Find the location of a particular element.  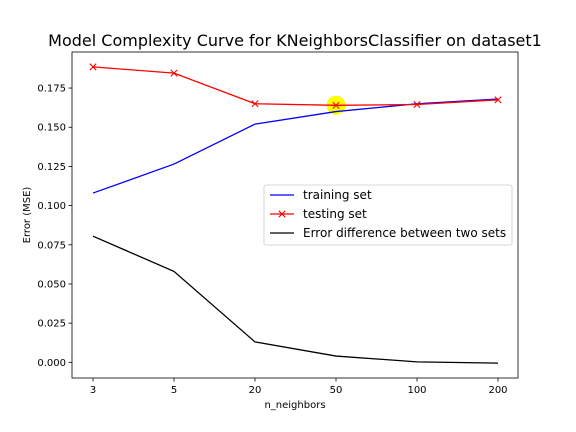

legend-entry-3: Error difference between two sets is located at coordinates (388, 233).